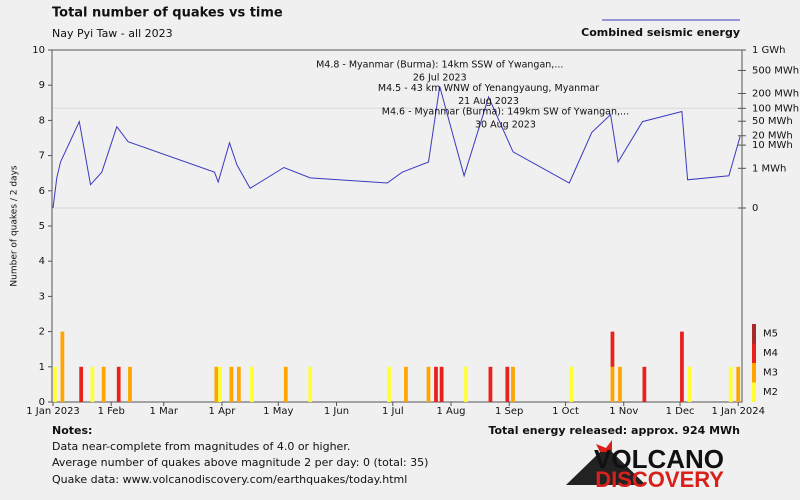 The width and height of the screenshot is (800, 500). What do you see at coordinates (488, 88) in the screenshot?
I see `annotation: M4.5 - 43 km WNW of Yenangyaung, Myanmar` at bounding box center [488, 88].